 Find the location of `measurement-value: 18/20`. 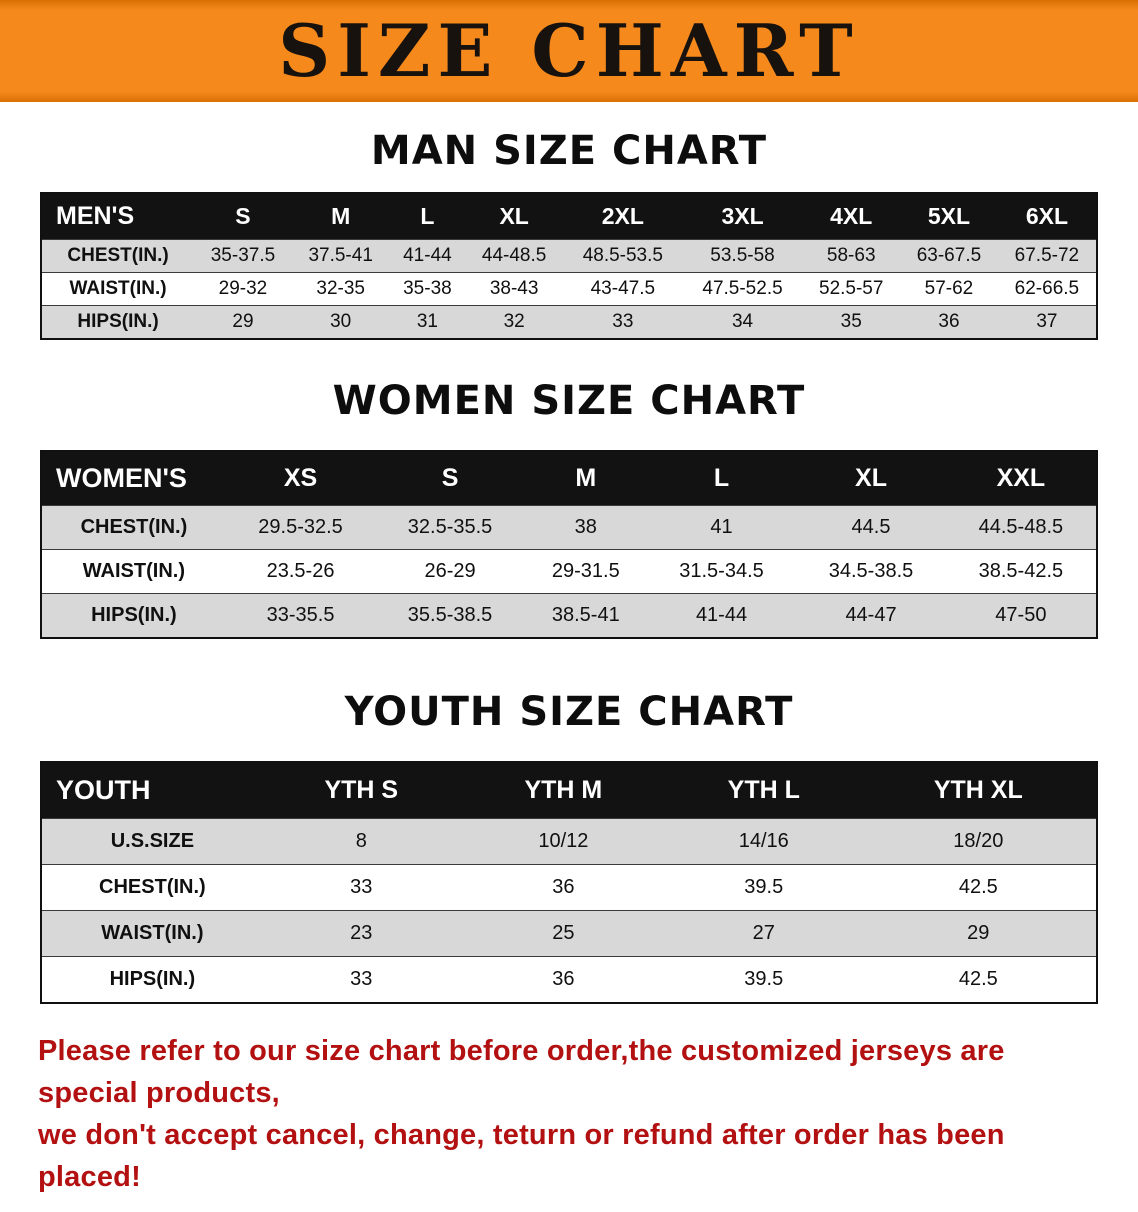

measurement-value: 18/20 is located at coordinates (978, 841).